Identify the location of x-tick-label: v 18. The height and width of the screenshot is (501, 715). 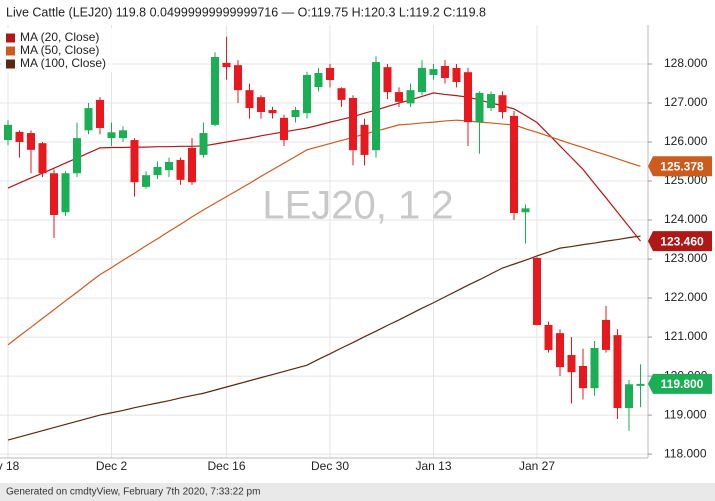
(10, 466).